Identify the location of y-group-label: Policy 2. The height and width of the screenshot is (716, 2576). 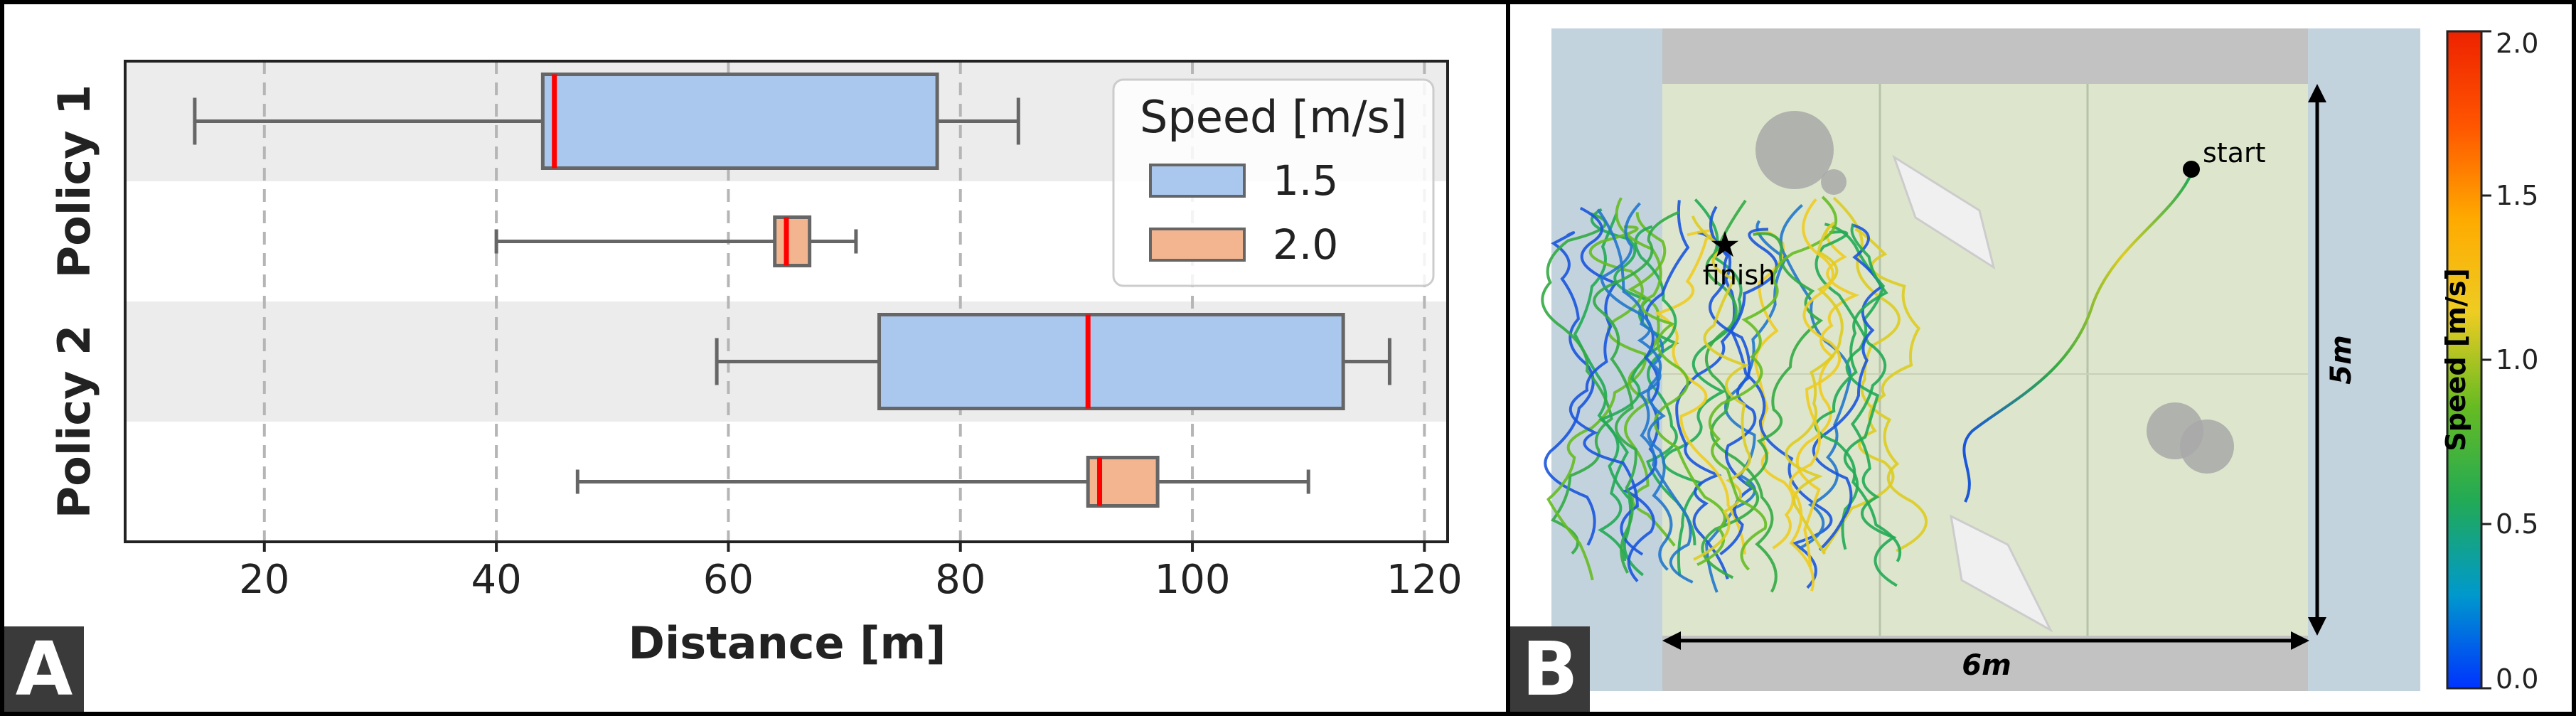
(74, 421).